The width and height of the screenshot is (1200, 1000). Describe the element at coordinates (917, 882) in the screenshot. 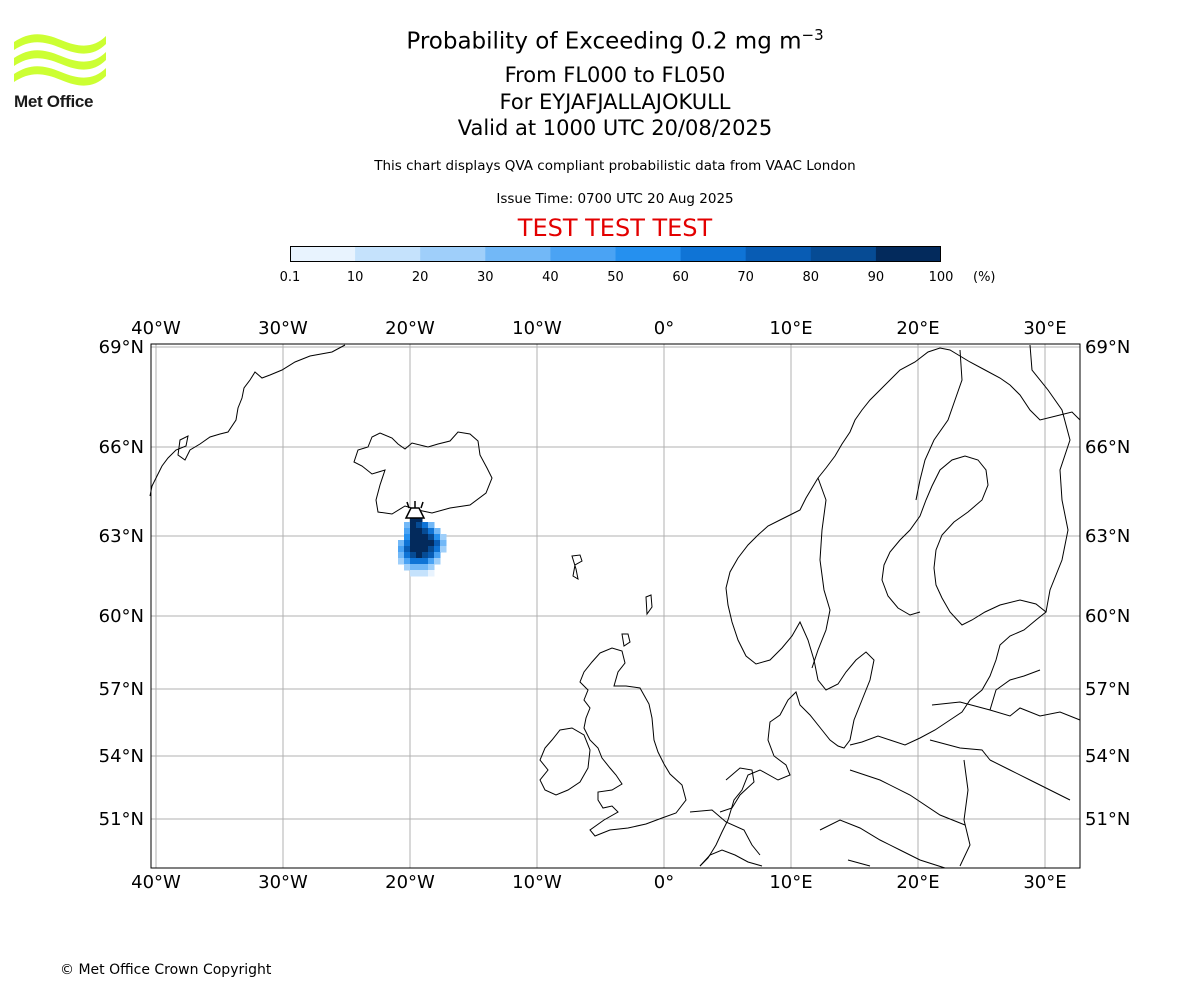

I see `longitude-label-bottom: 20°E` at that location.